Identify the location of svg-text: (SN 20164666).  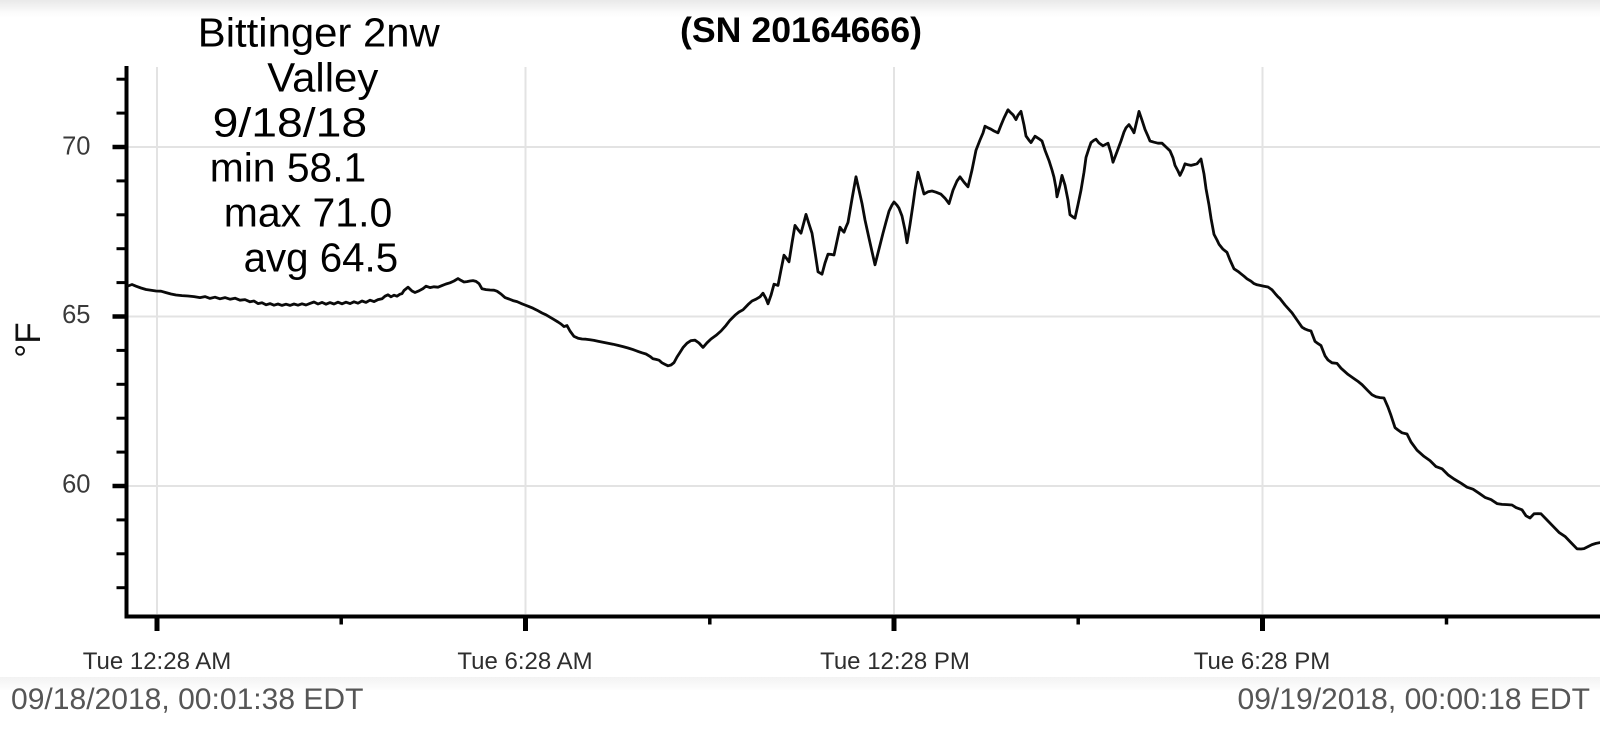
(801, 30).